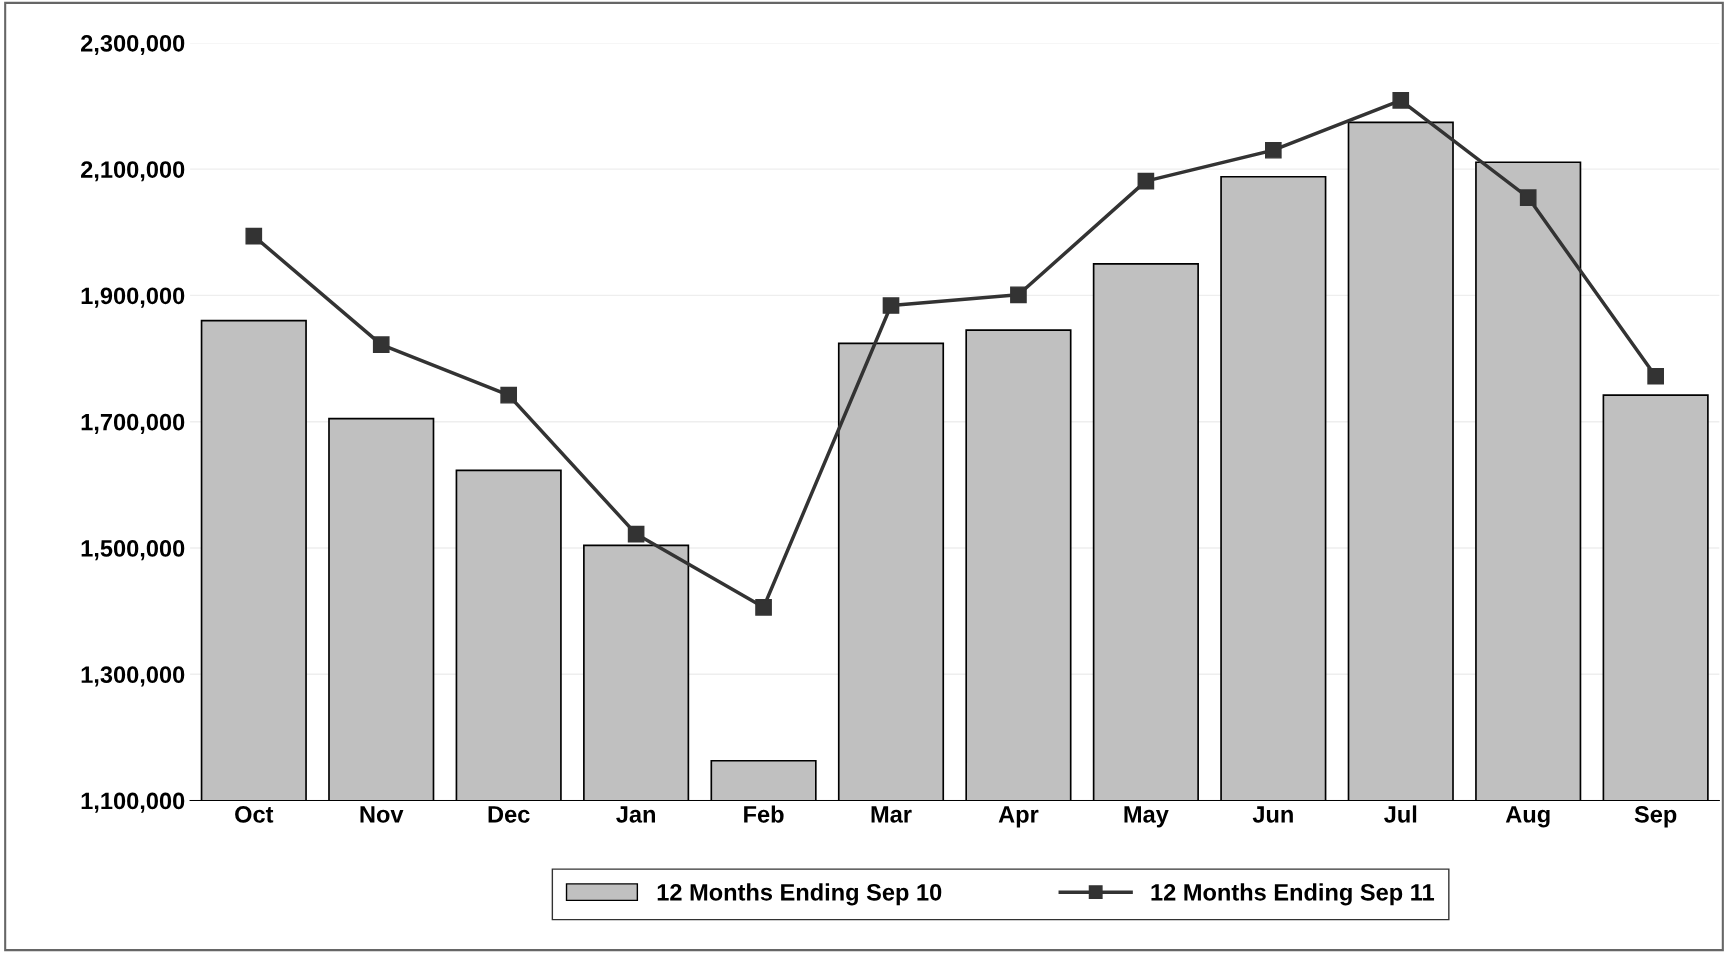  What do you see at coordinates (891, 814) in the screenshot?
I see `x-tick-label: Mar` at bounding box center [891, 814].